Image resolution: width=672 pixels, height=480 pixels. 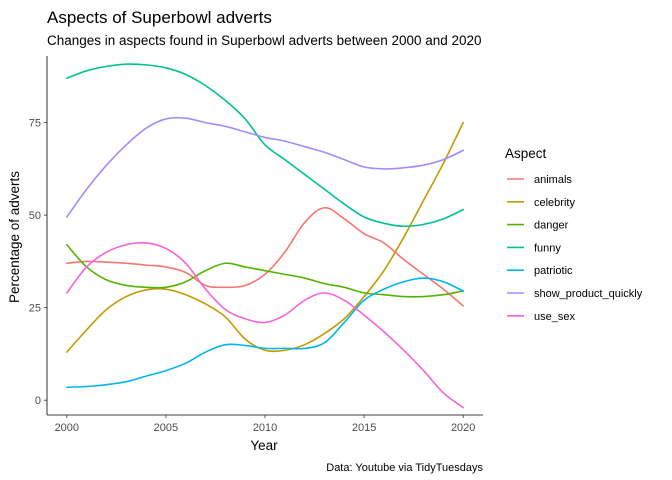 I want to click on series-line-show_product_quickly, so click(x=265, y=167).